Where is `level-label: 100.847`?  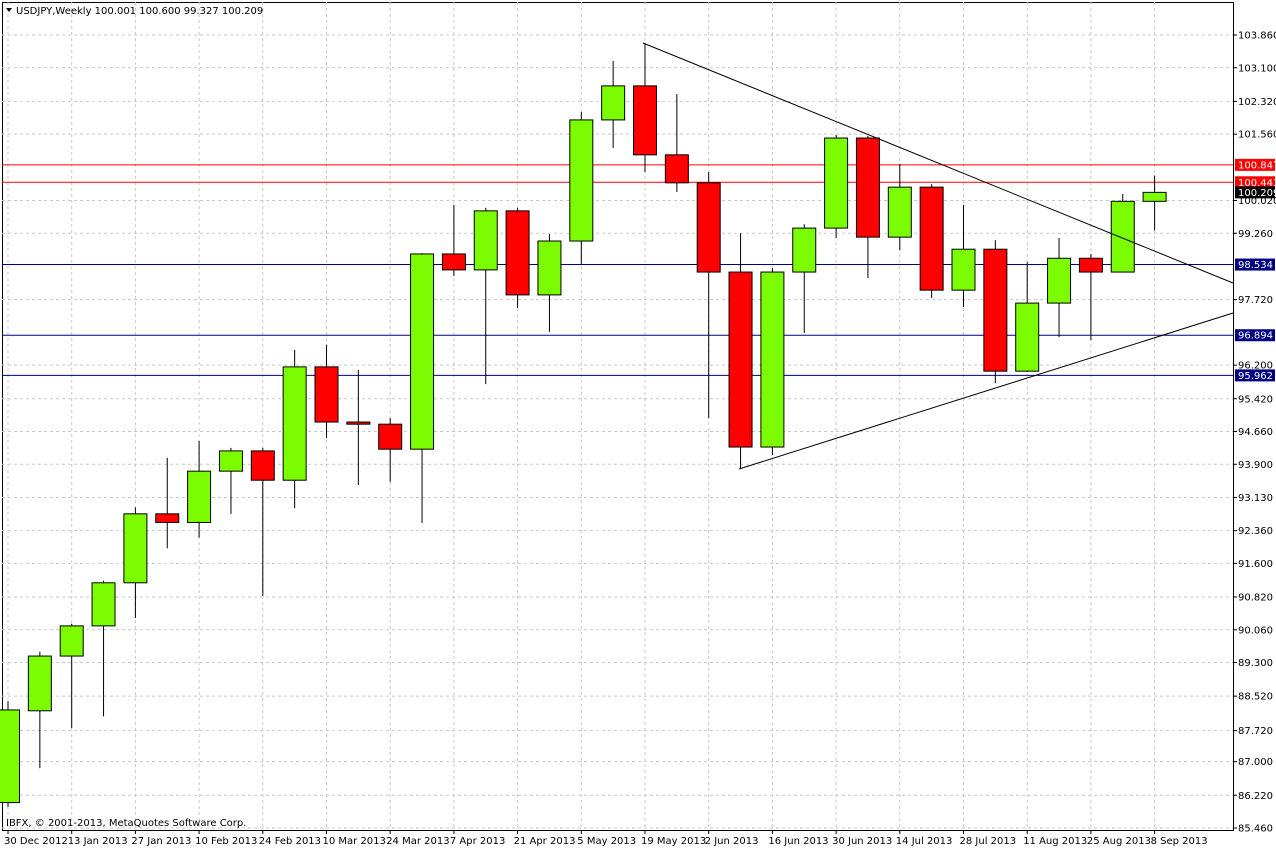
level-label: 100.847 is located at coordinates (1257, 165).